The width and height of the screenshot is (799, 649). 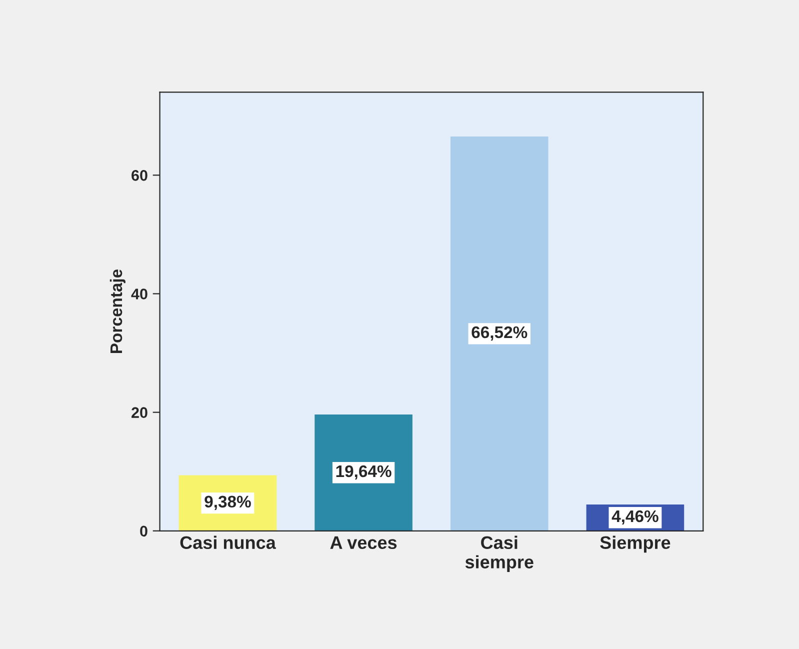 I want to click on data-label: 4,46%, so click(x=635, y=517).